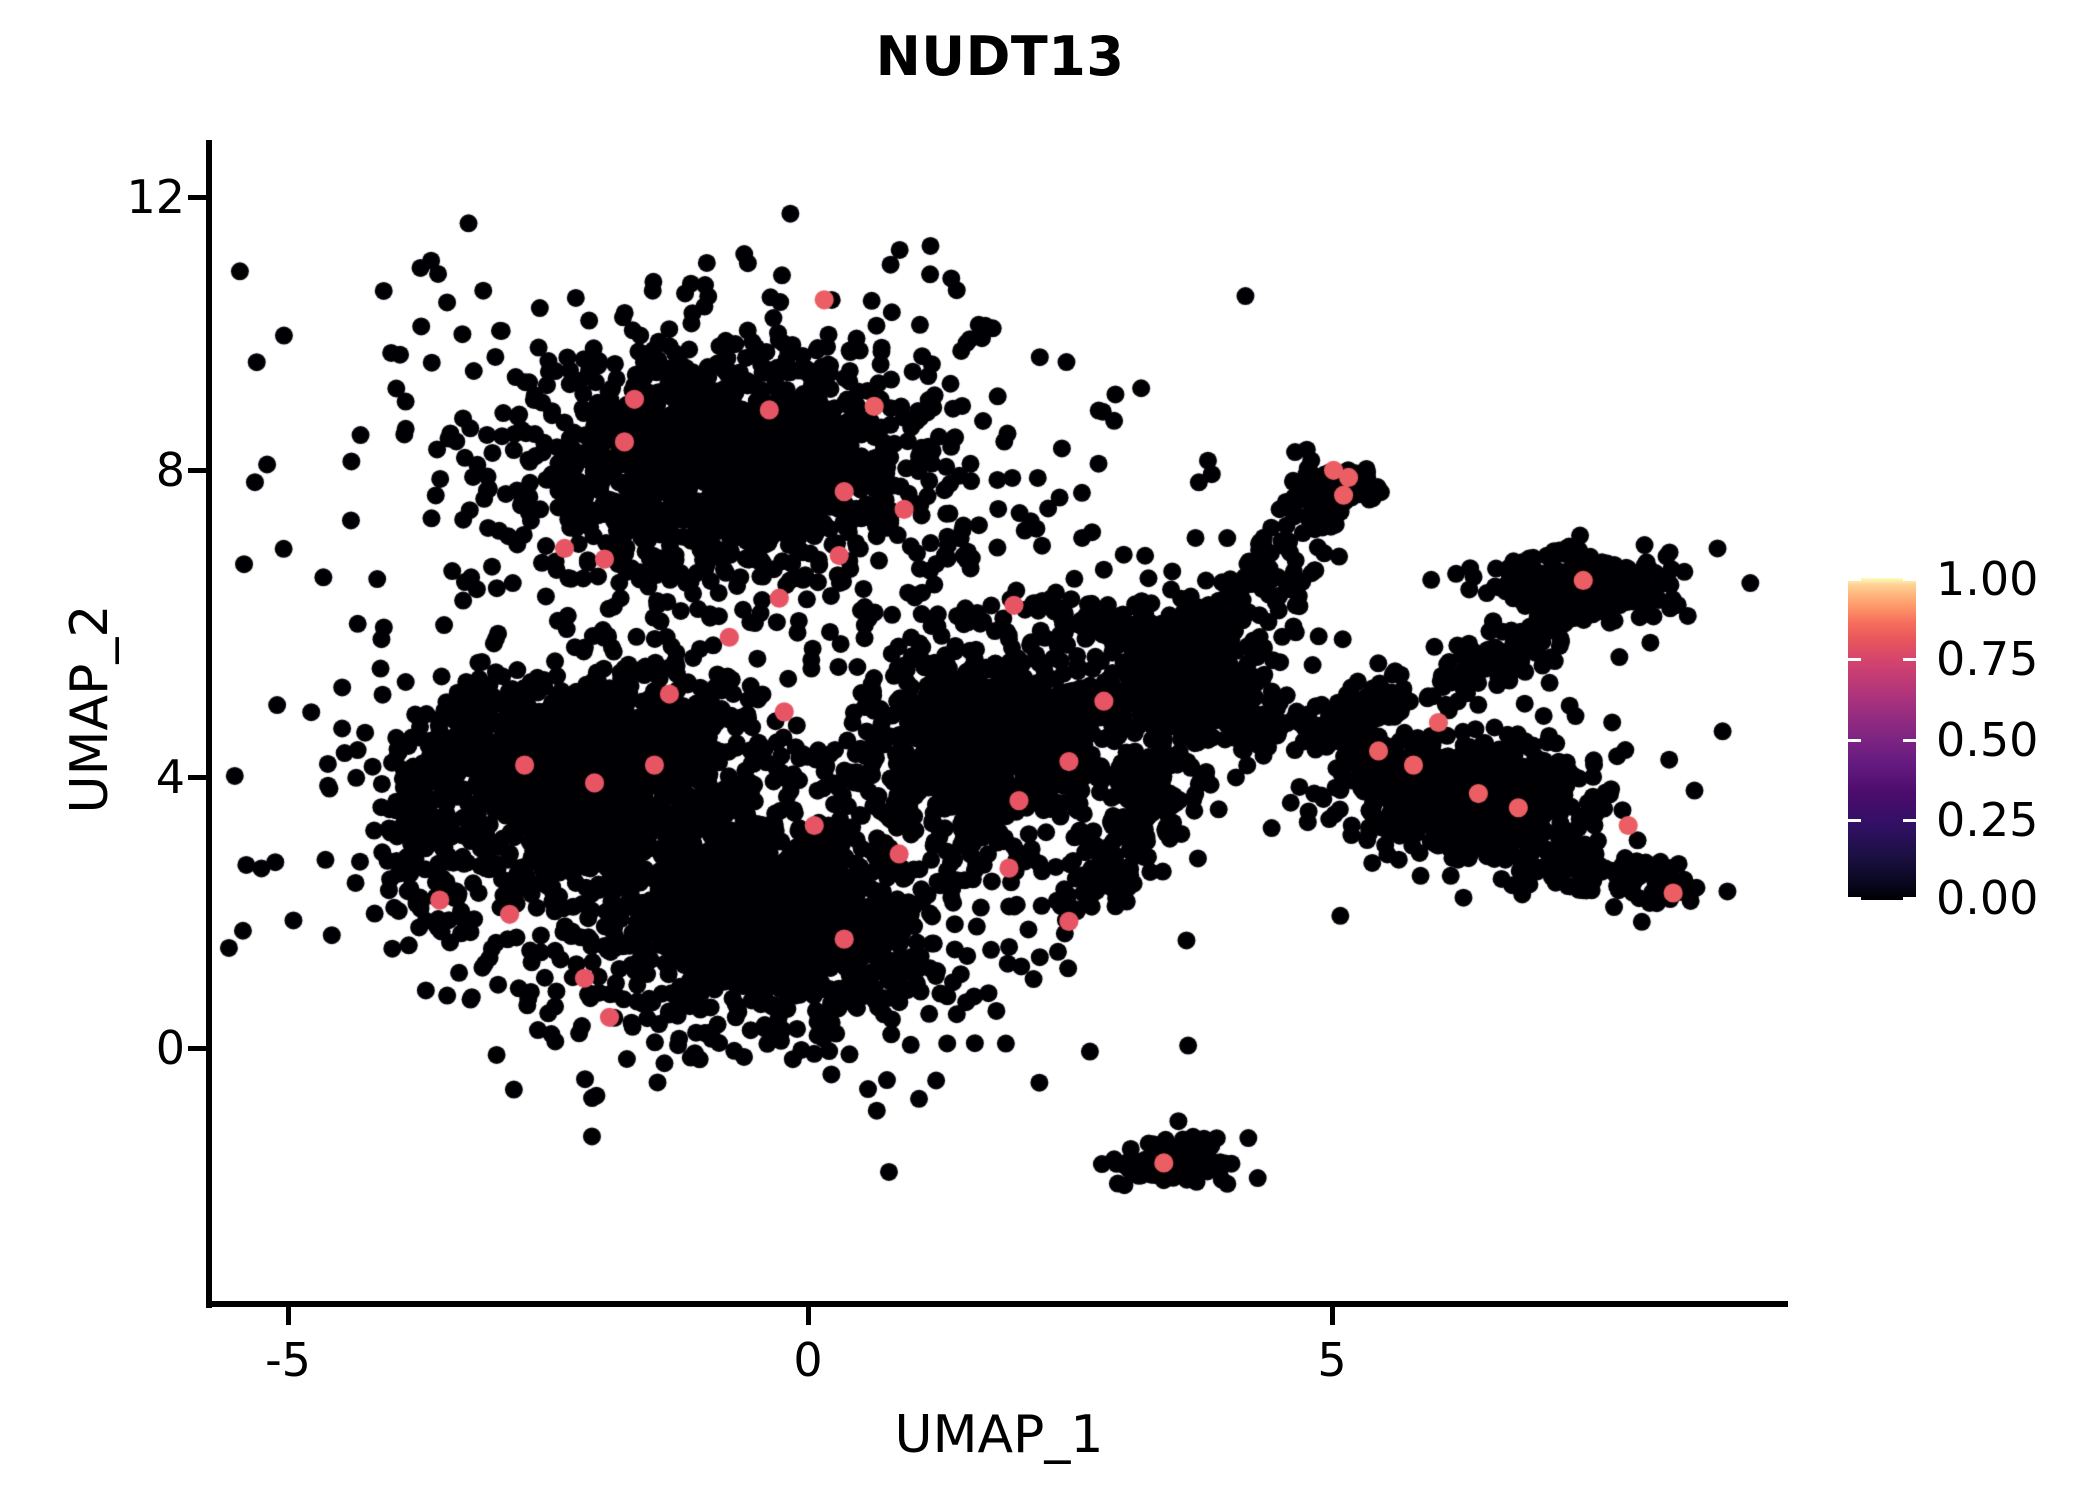 The image size is (2100, 1500). I want to click on x-tick-mark-minus5, so click(288, 1316).